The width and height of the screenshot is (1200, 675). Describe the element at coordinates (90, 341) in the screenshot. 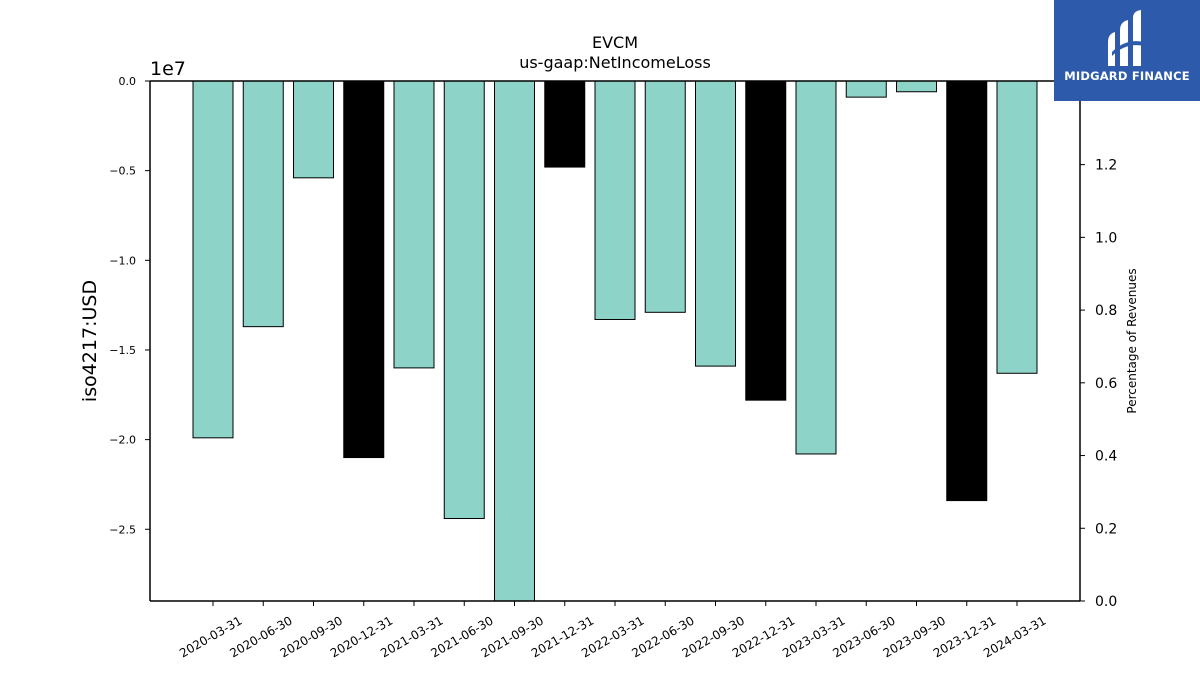

I see `y-axis-label: iso4217:USD` at that location.